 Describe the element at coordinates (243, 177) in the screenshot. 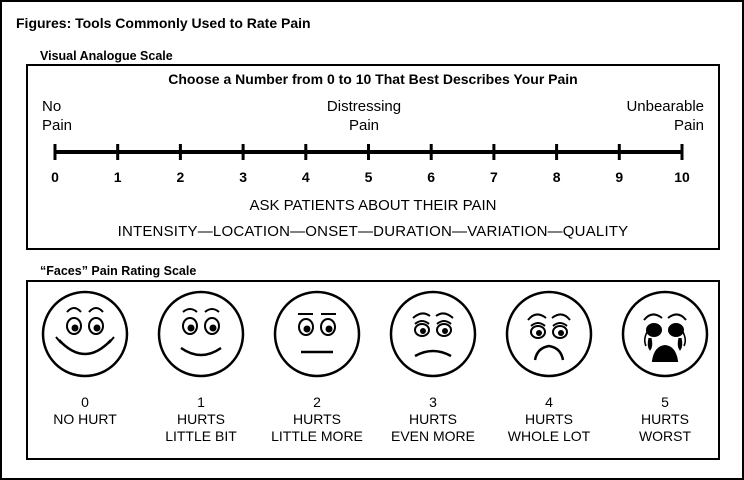

I see `scale-label-3: 3` at that location.